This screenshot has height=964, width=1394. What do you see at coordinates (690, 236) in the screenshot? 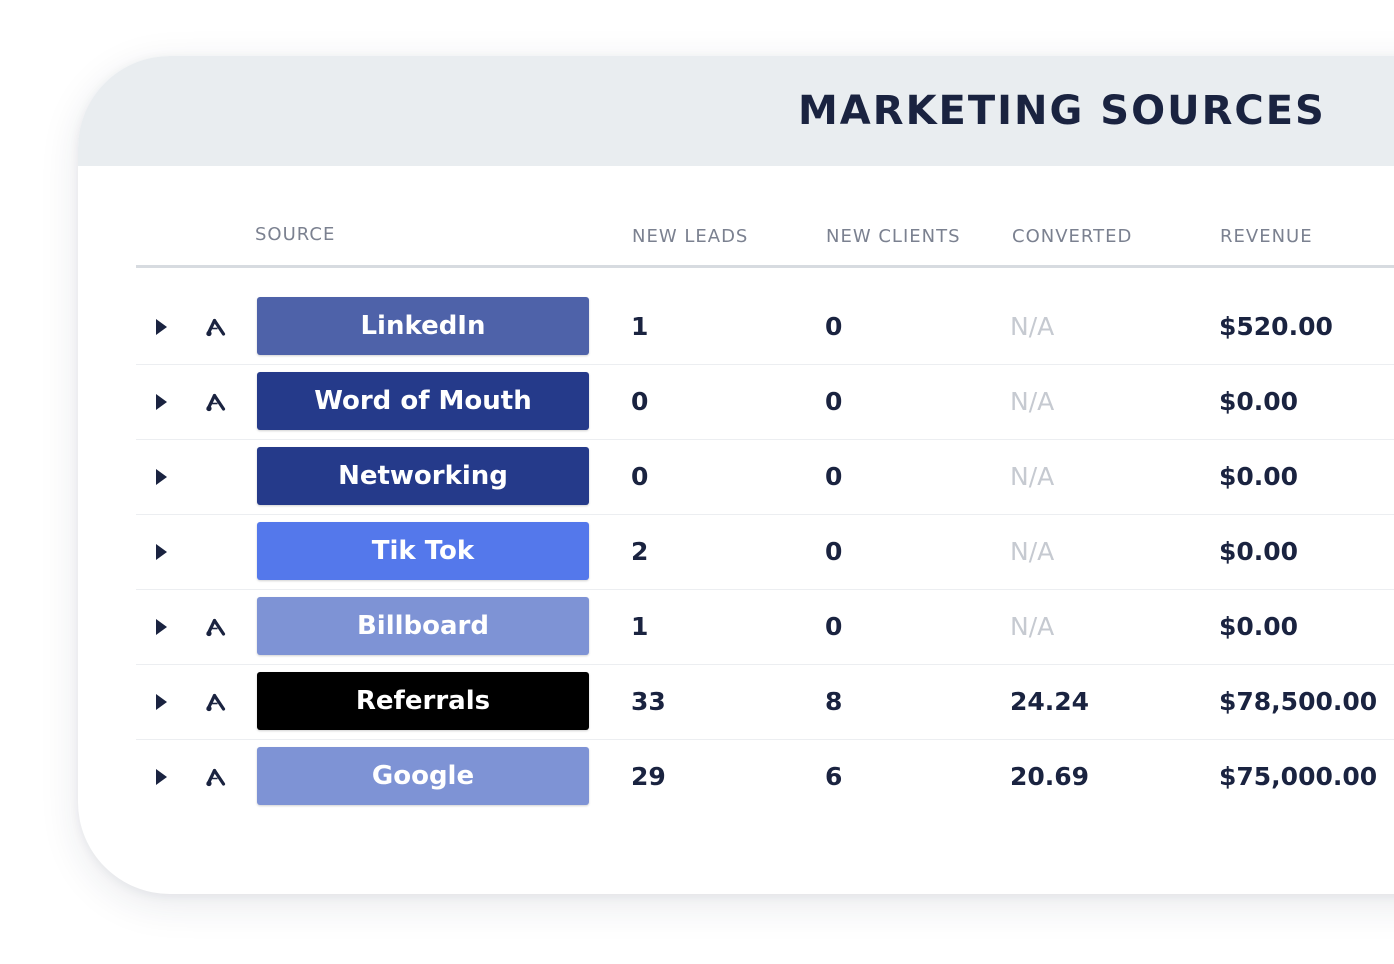
I see `column-header-new-leads: NEW LEADS` at bounding box center [690, 236].